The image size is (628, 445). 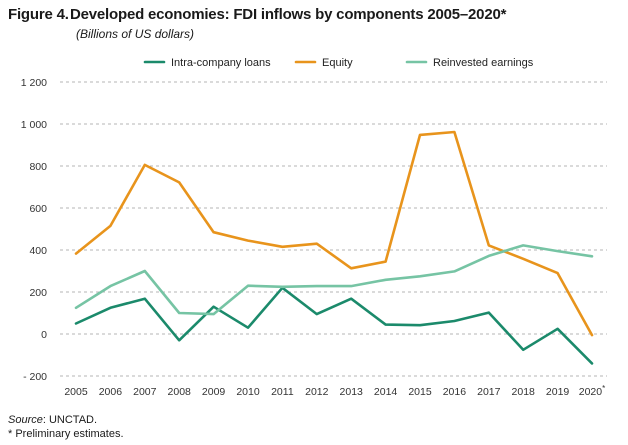 What do you see at coordinates (38, 167) in the screenshot?
I see `y-tick-label: 800` at bounding box center [38, 167].